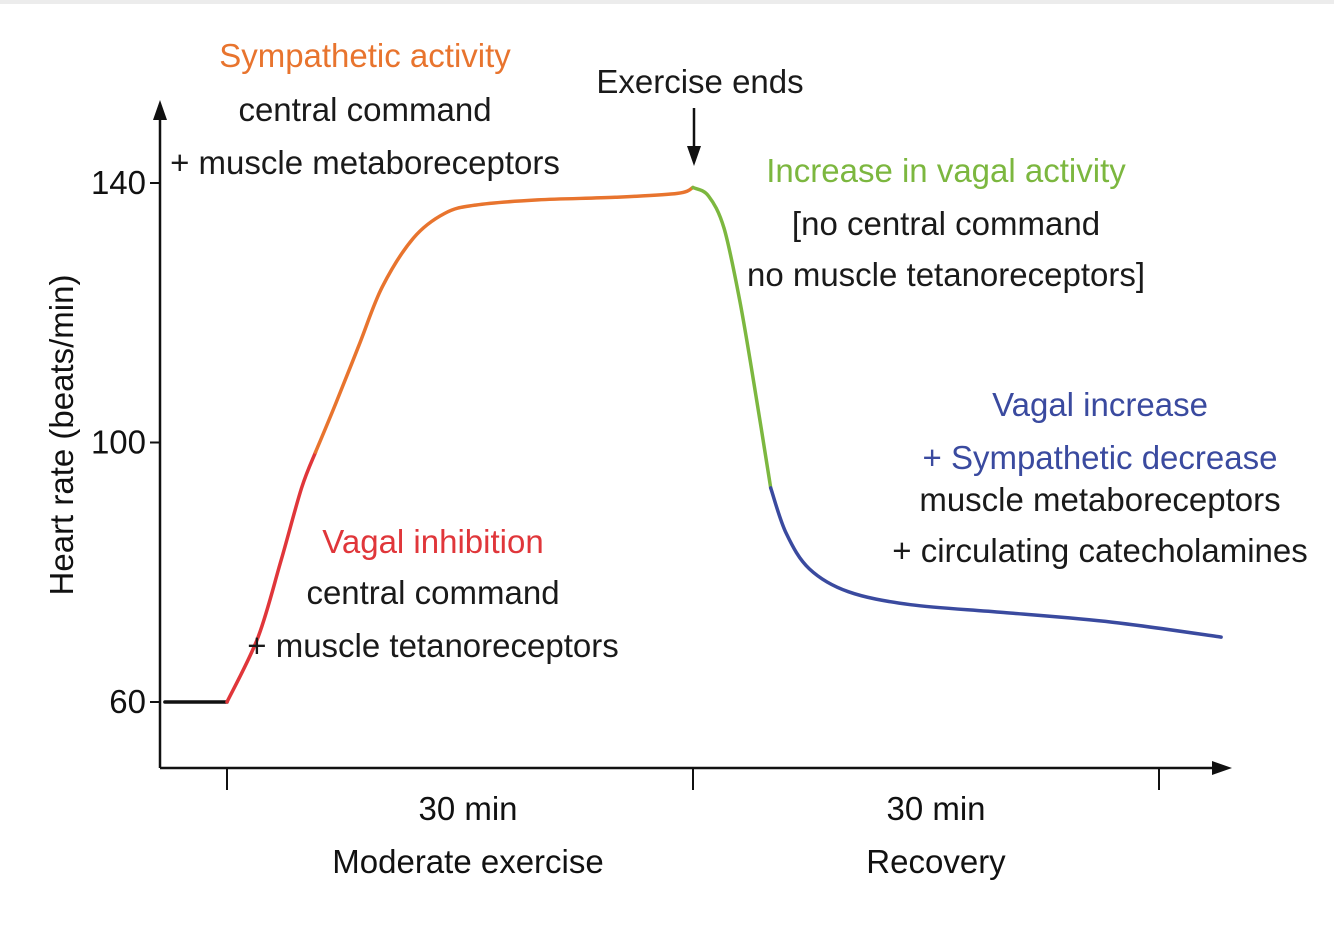  I want to click on annotation-line: muscle metaboreceptors, so click(1099, 499).